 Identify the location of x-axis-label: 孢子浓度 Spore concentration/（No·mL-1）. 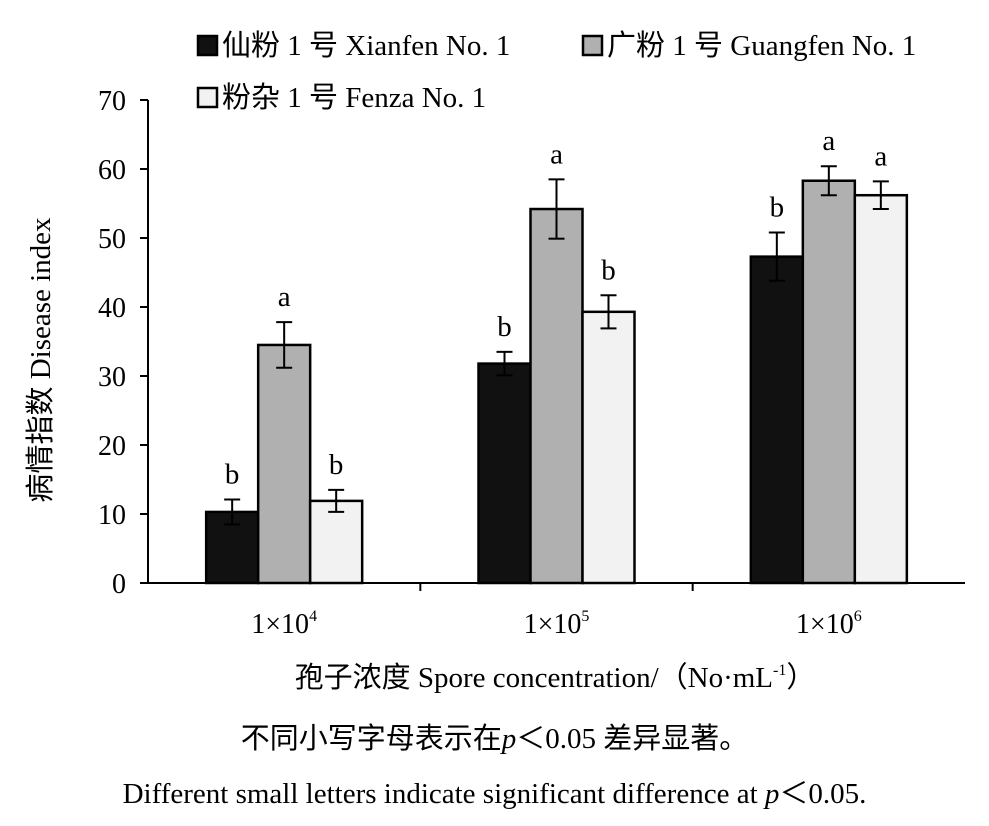
(555, 677).